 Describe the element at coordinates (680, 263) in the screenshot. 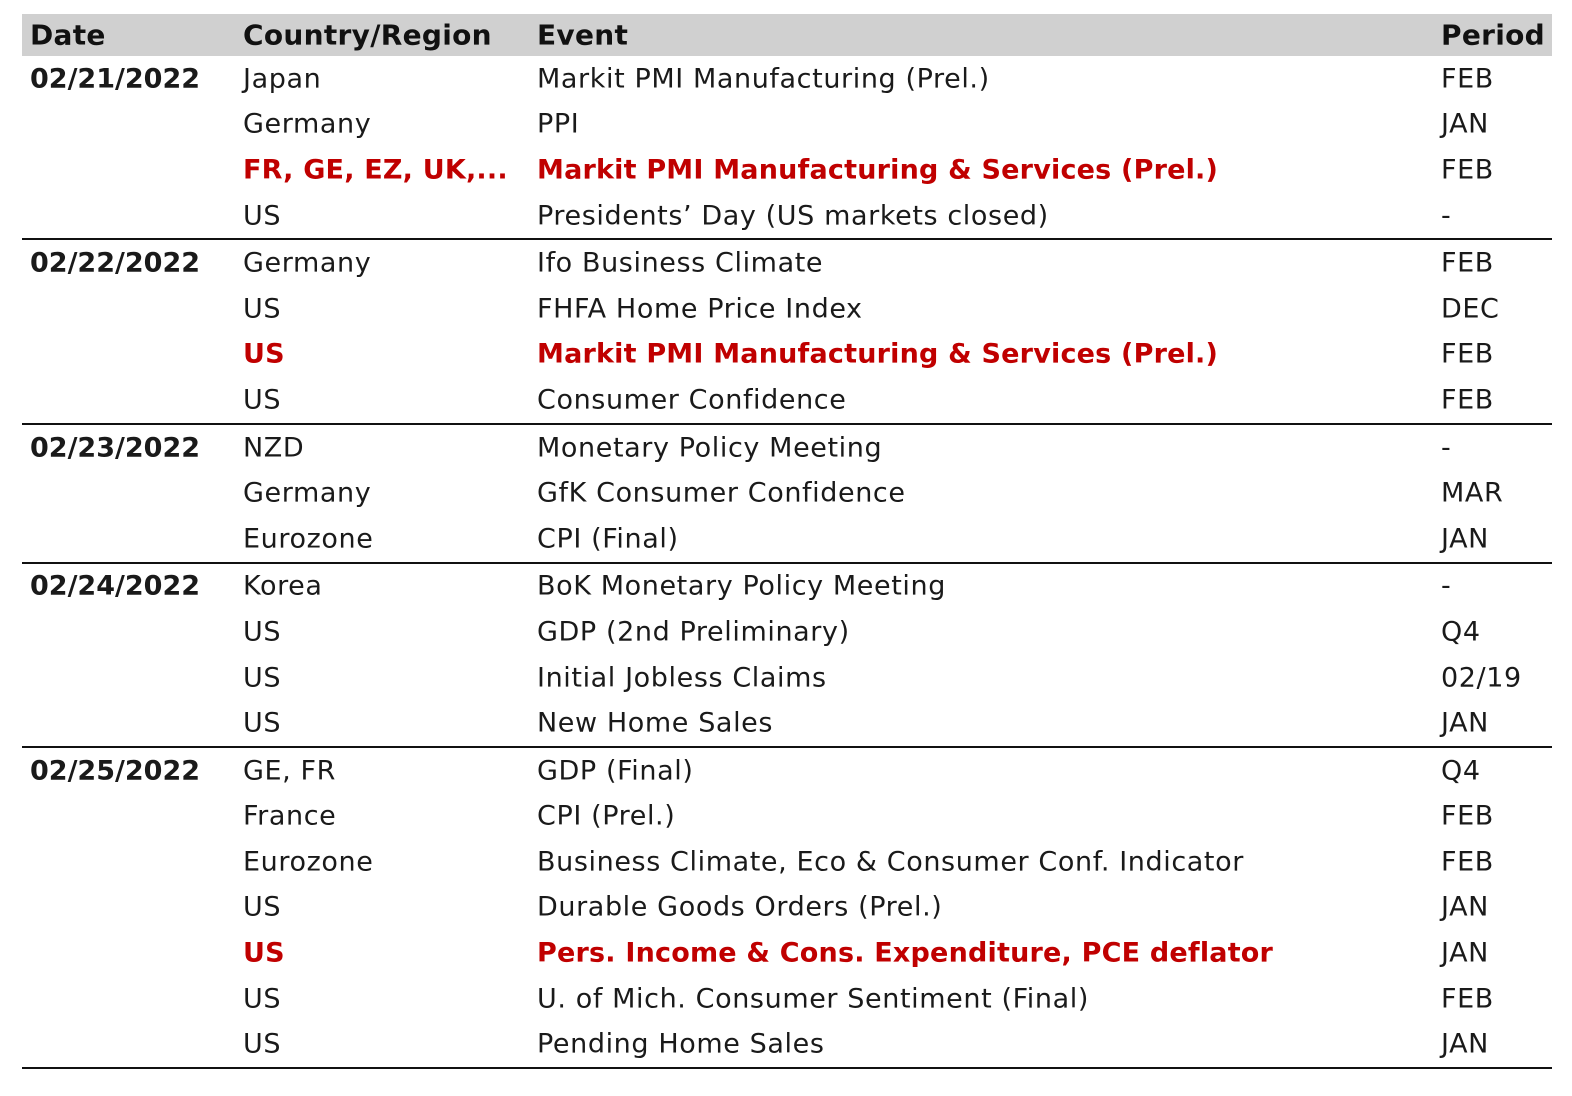

I see `event-cell: Ifo Business Climate` at that location.